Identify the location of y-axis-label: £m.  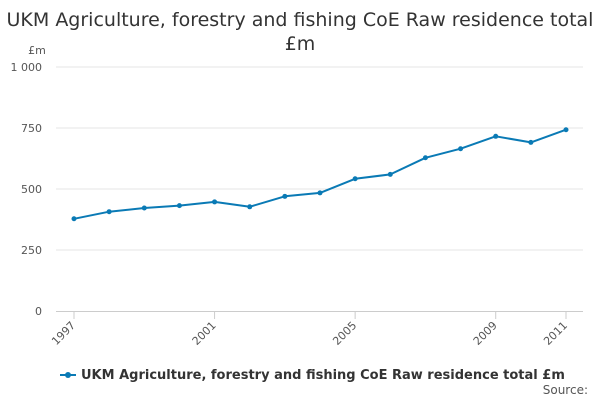
(37, 50).